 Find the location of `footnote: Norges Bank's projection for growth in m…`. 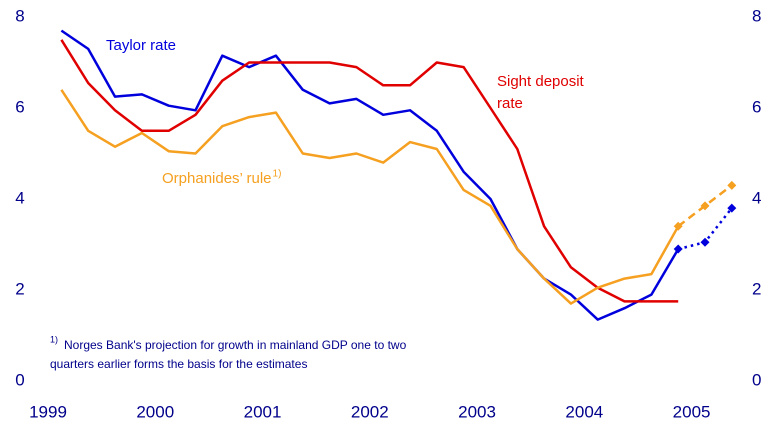

footnote: Norges Bank's projection for growth in m… is located at coordinates (235, 345).